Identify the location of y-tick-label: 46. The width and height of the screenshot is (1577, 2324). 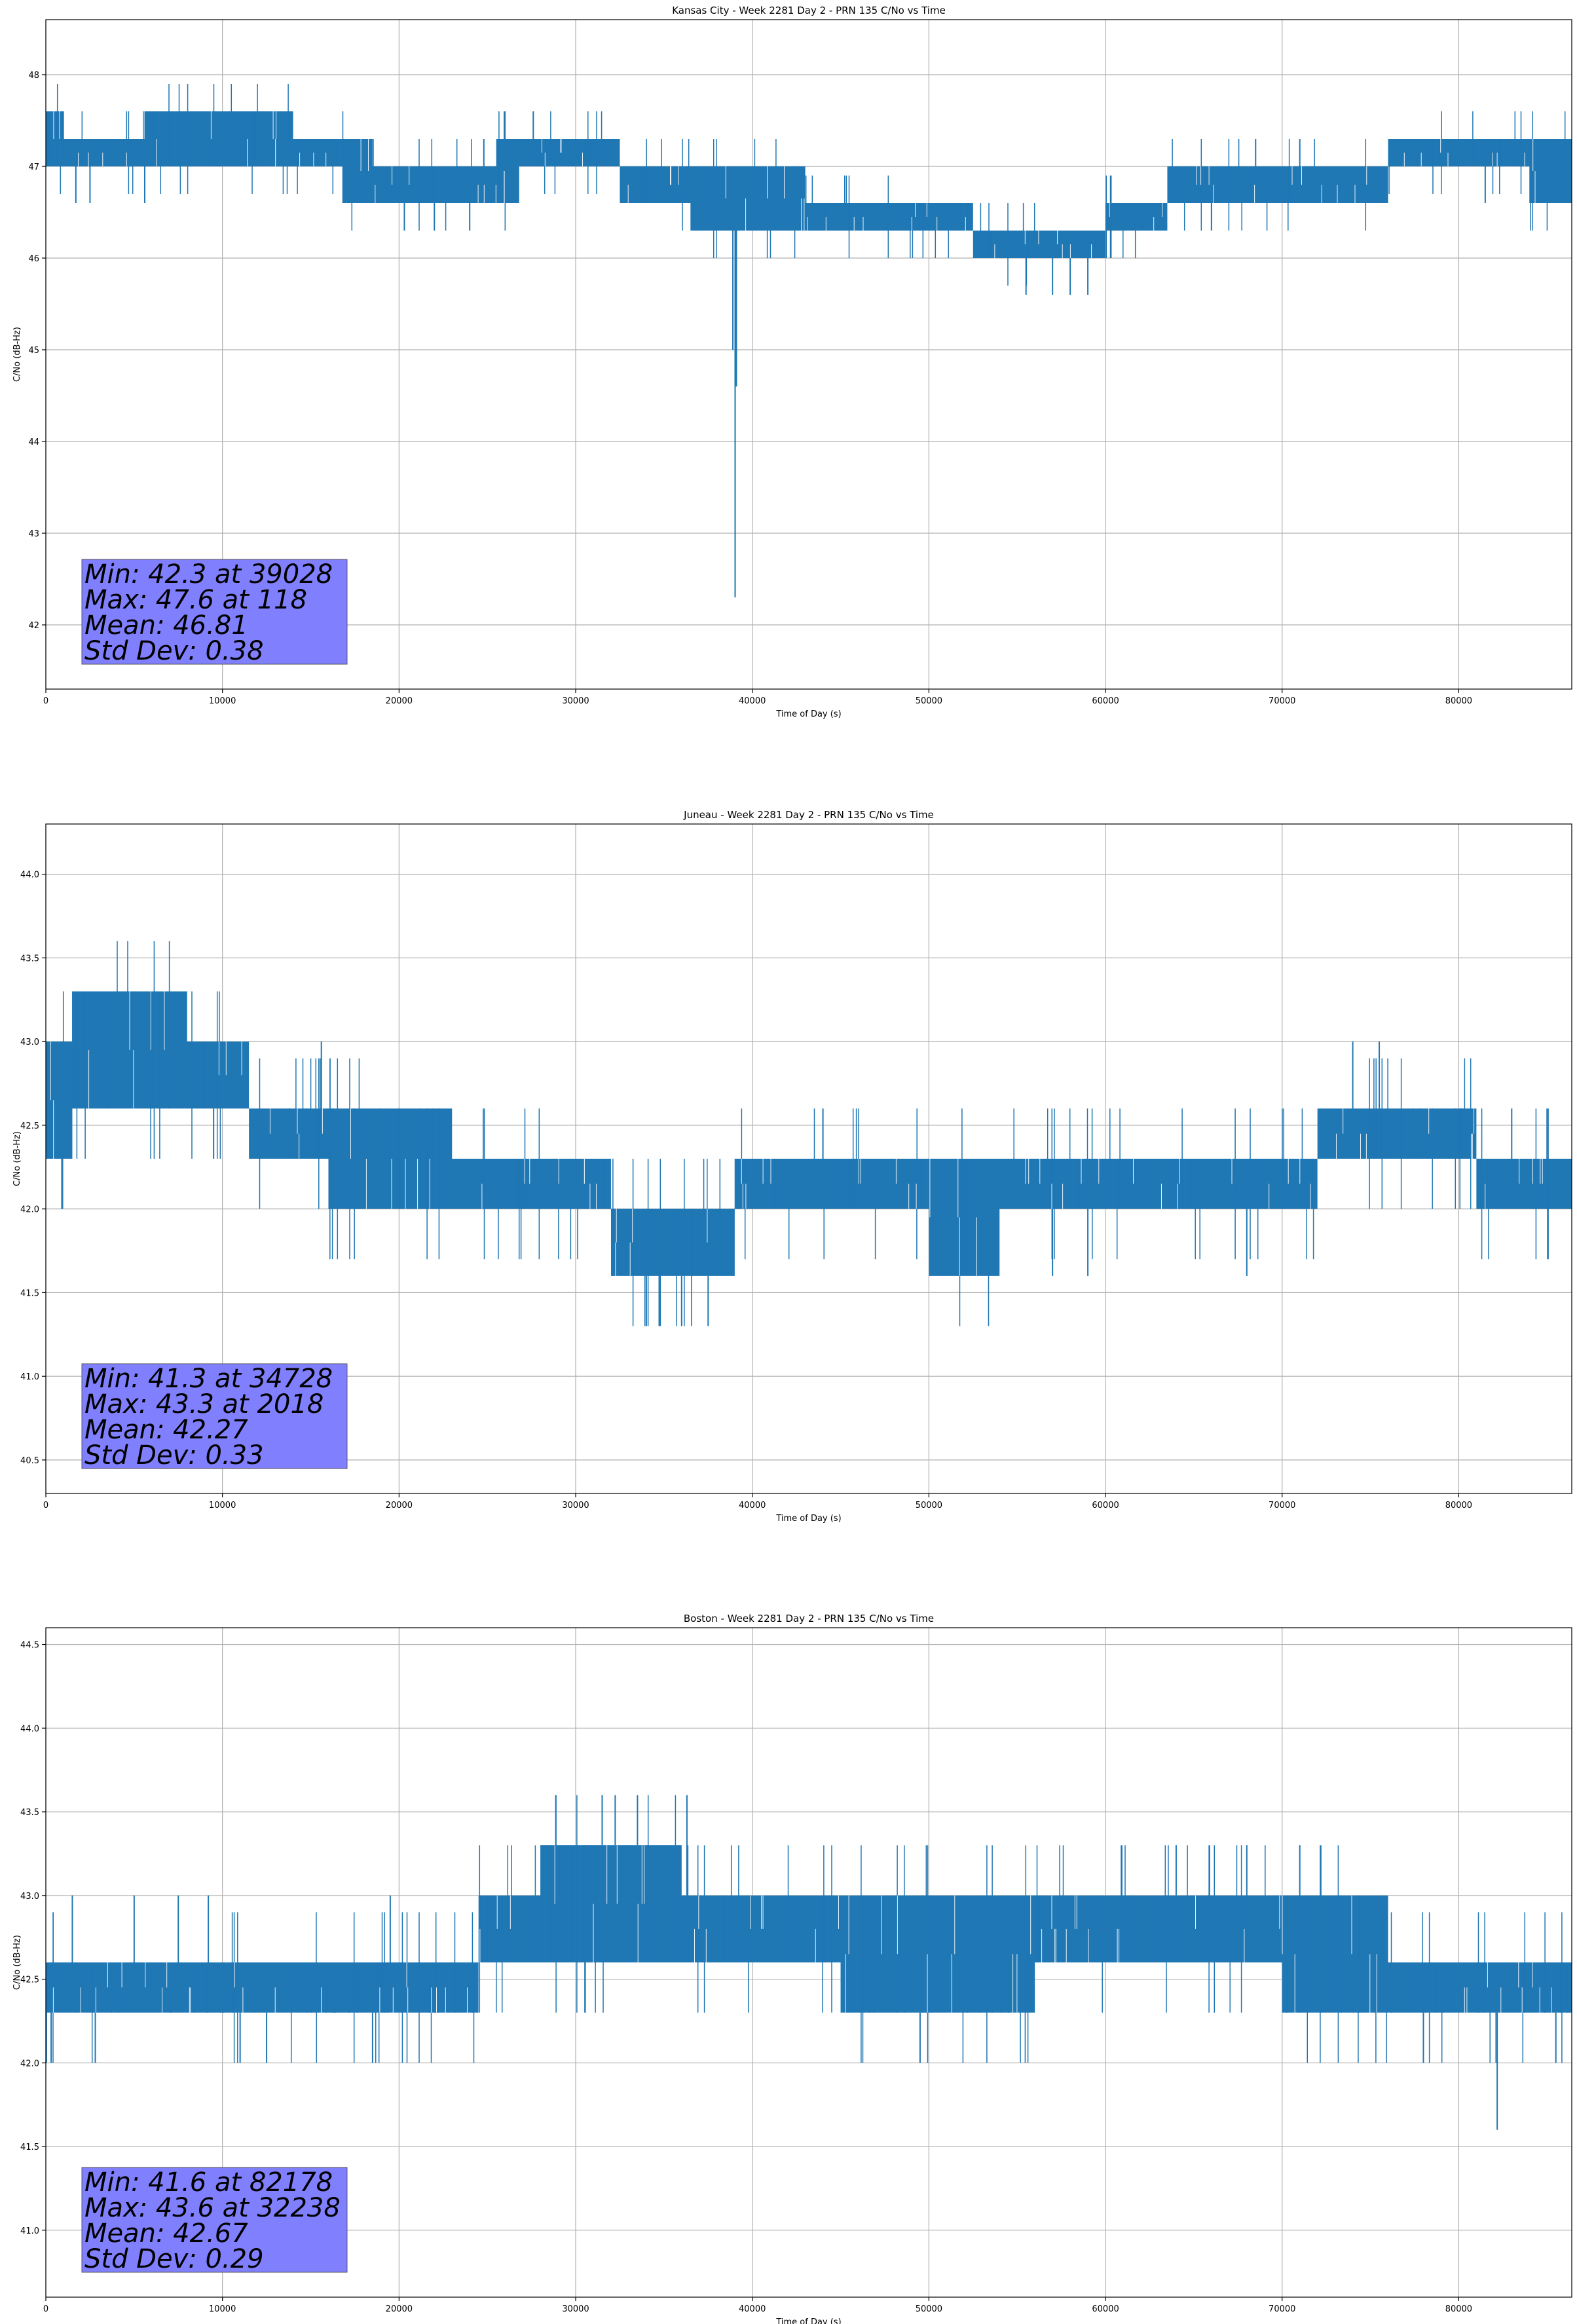
(33, 259).